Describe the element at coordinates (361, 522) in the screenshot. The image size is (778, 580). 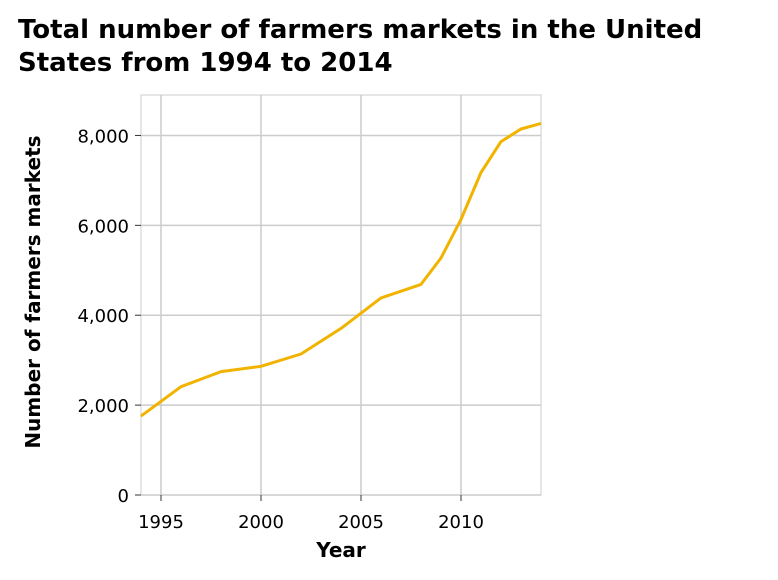
I see `x-tick-label: 2005` at that location.